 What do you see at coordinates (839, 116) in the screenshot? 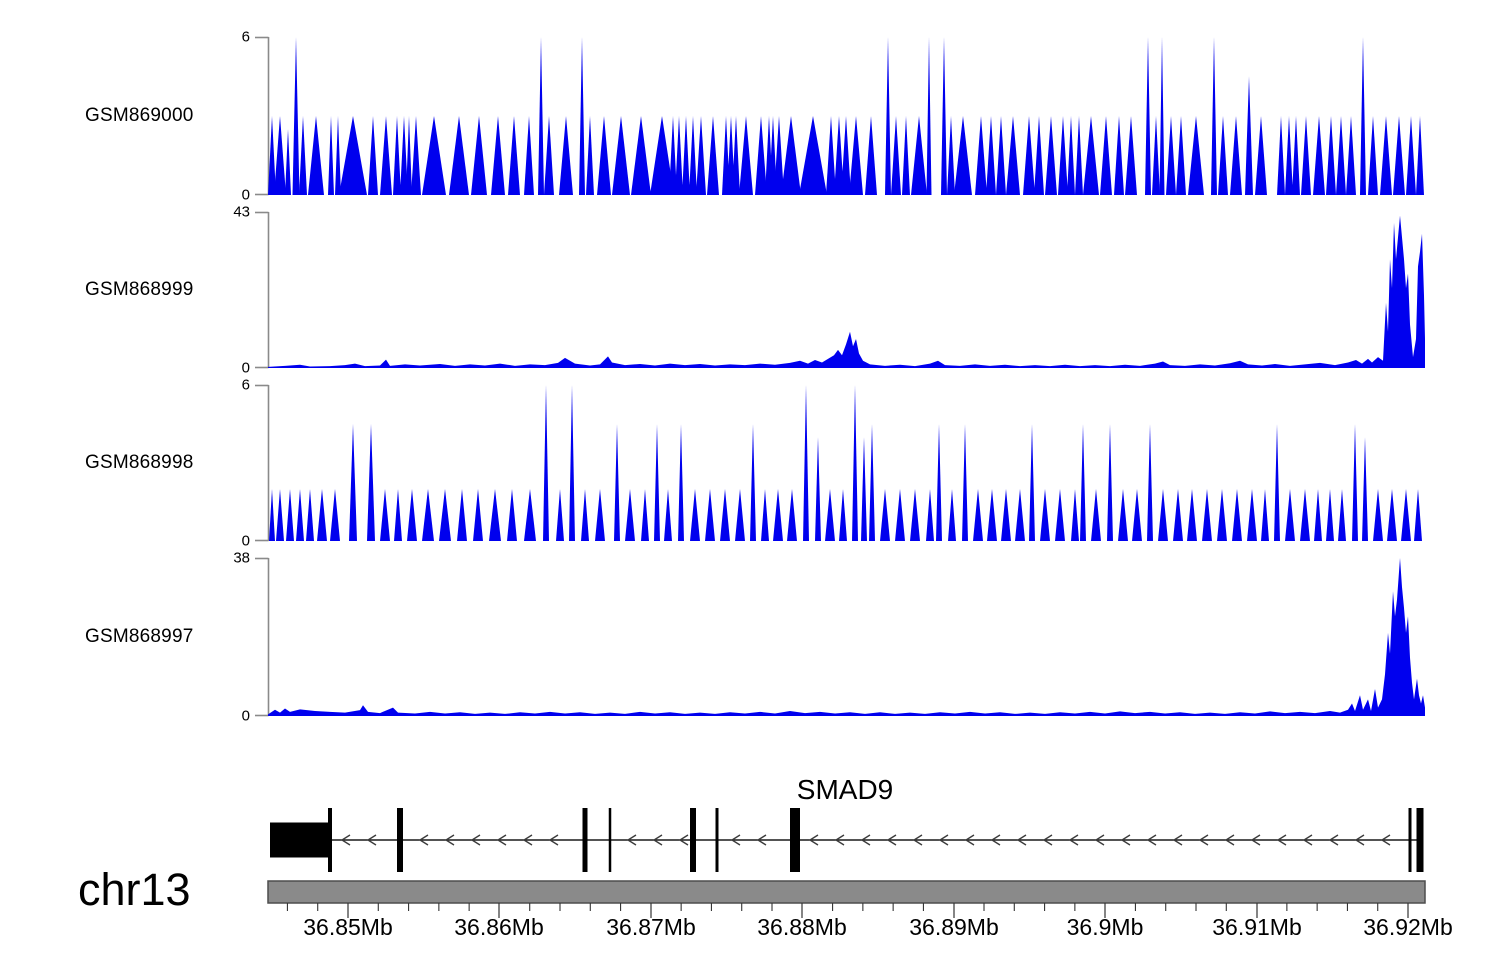
I see `coverage-track-GSM869000` at bounding box center [839, 116].